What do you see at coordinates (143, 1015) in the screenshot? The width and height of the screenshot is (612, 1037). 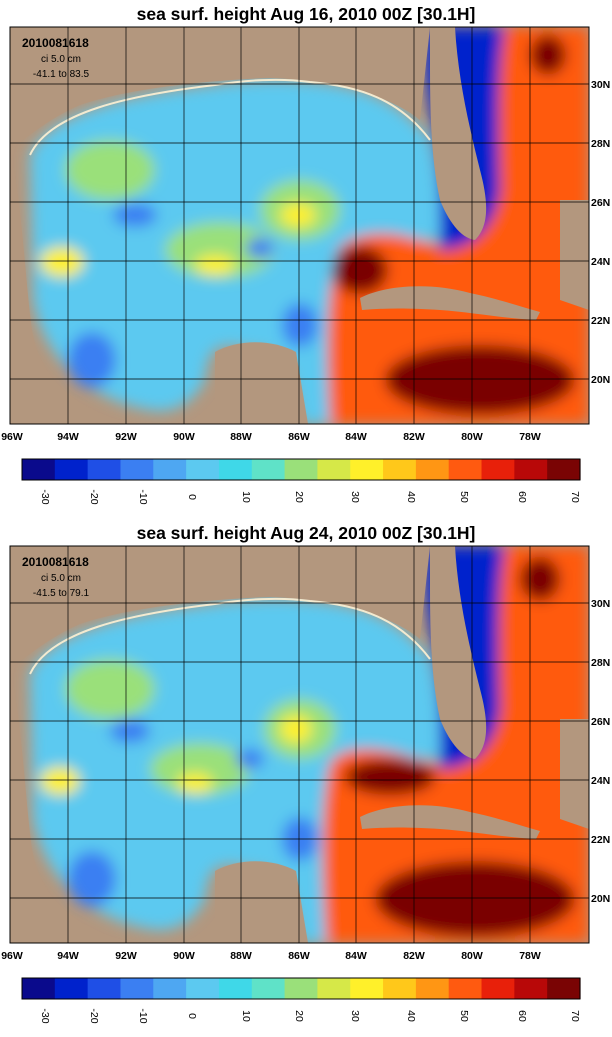 I see `cb-tick-m10: -10` at bounding box center [143, 1015].